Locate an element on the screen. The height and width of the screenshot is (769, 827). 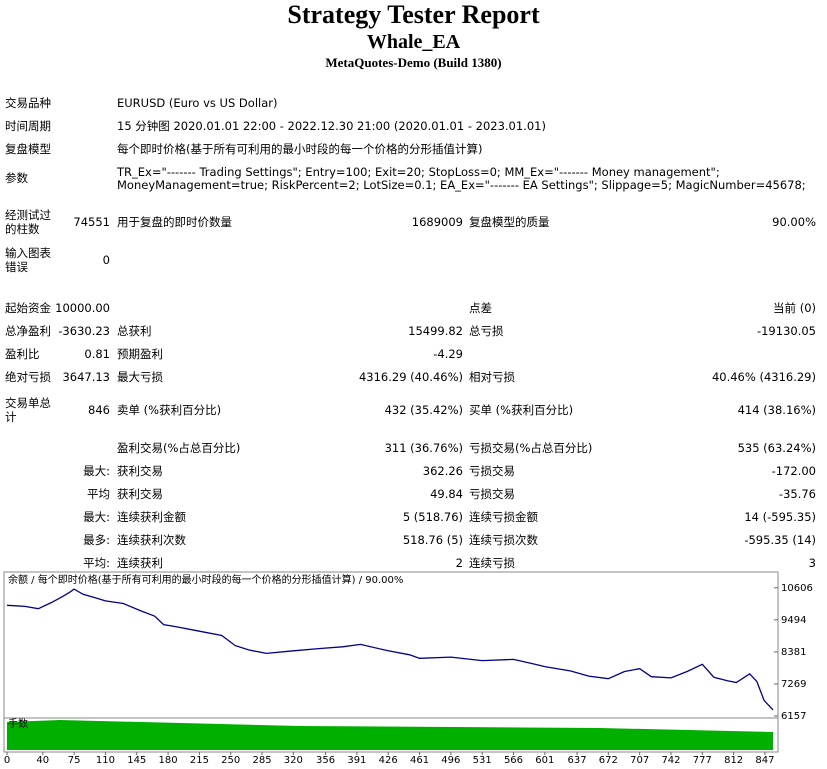
x-tick-label: 391 is located at coordinates (356, 760).